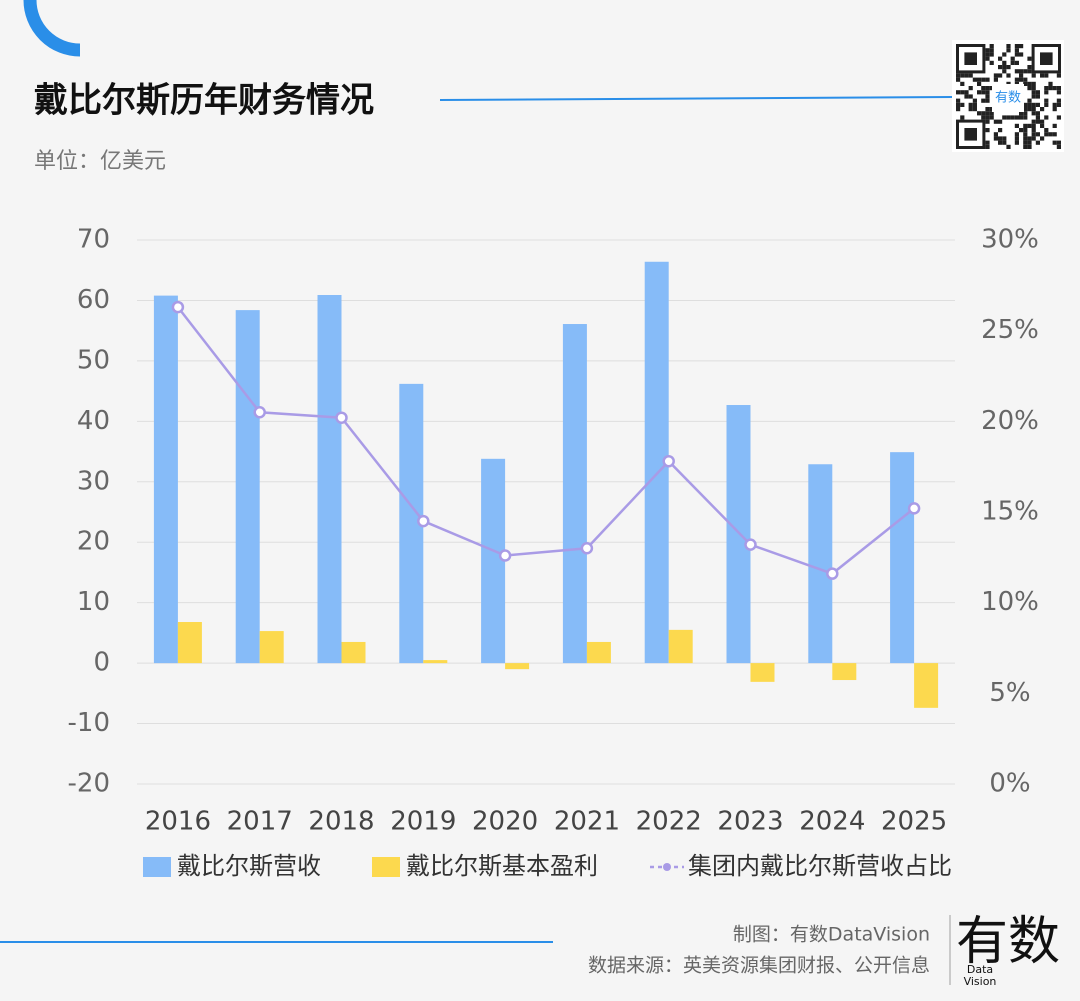 This screenshot has width=1080, height=1001. What do you see at coordinates (423, 822) in the screenshot?
I see `x-tick-label: 2019` at bounding box center [423, 822].